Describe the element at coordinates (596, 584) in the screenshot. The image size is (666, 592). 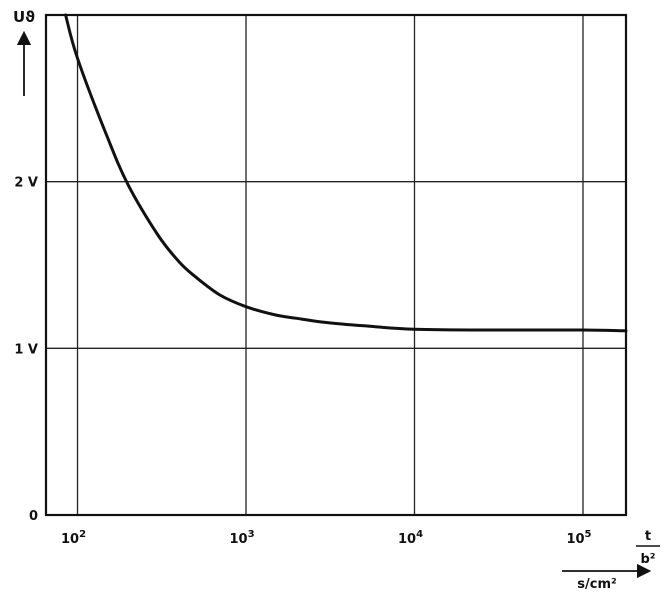
I see `x-axis-unit: s/cm²` at that location.